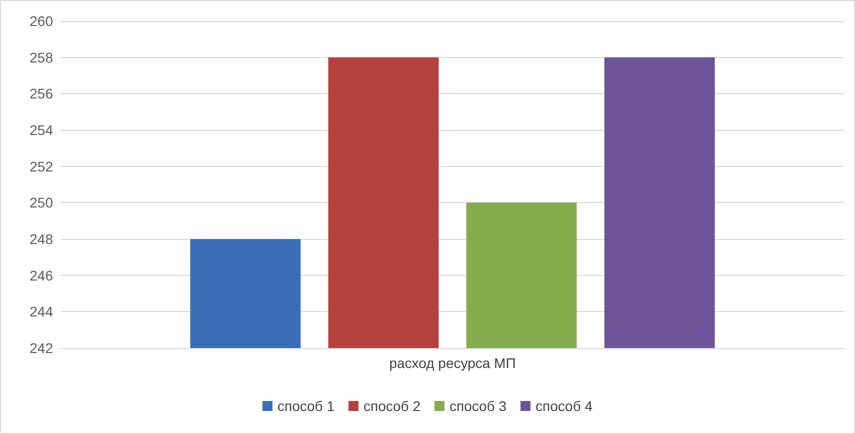  What do you see at coordinates (42, 166) in the screenshot?
I see `y-tick-label: 252` at bounding box center [42, 166].